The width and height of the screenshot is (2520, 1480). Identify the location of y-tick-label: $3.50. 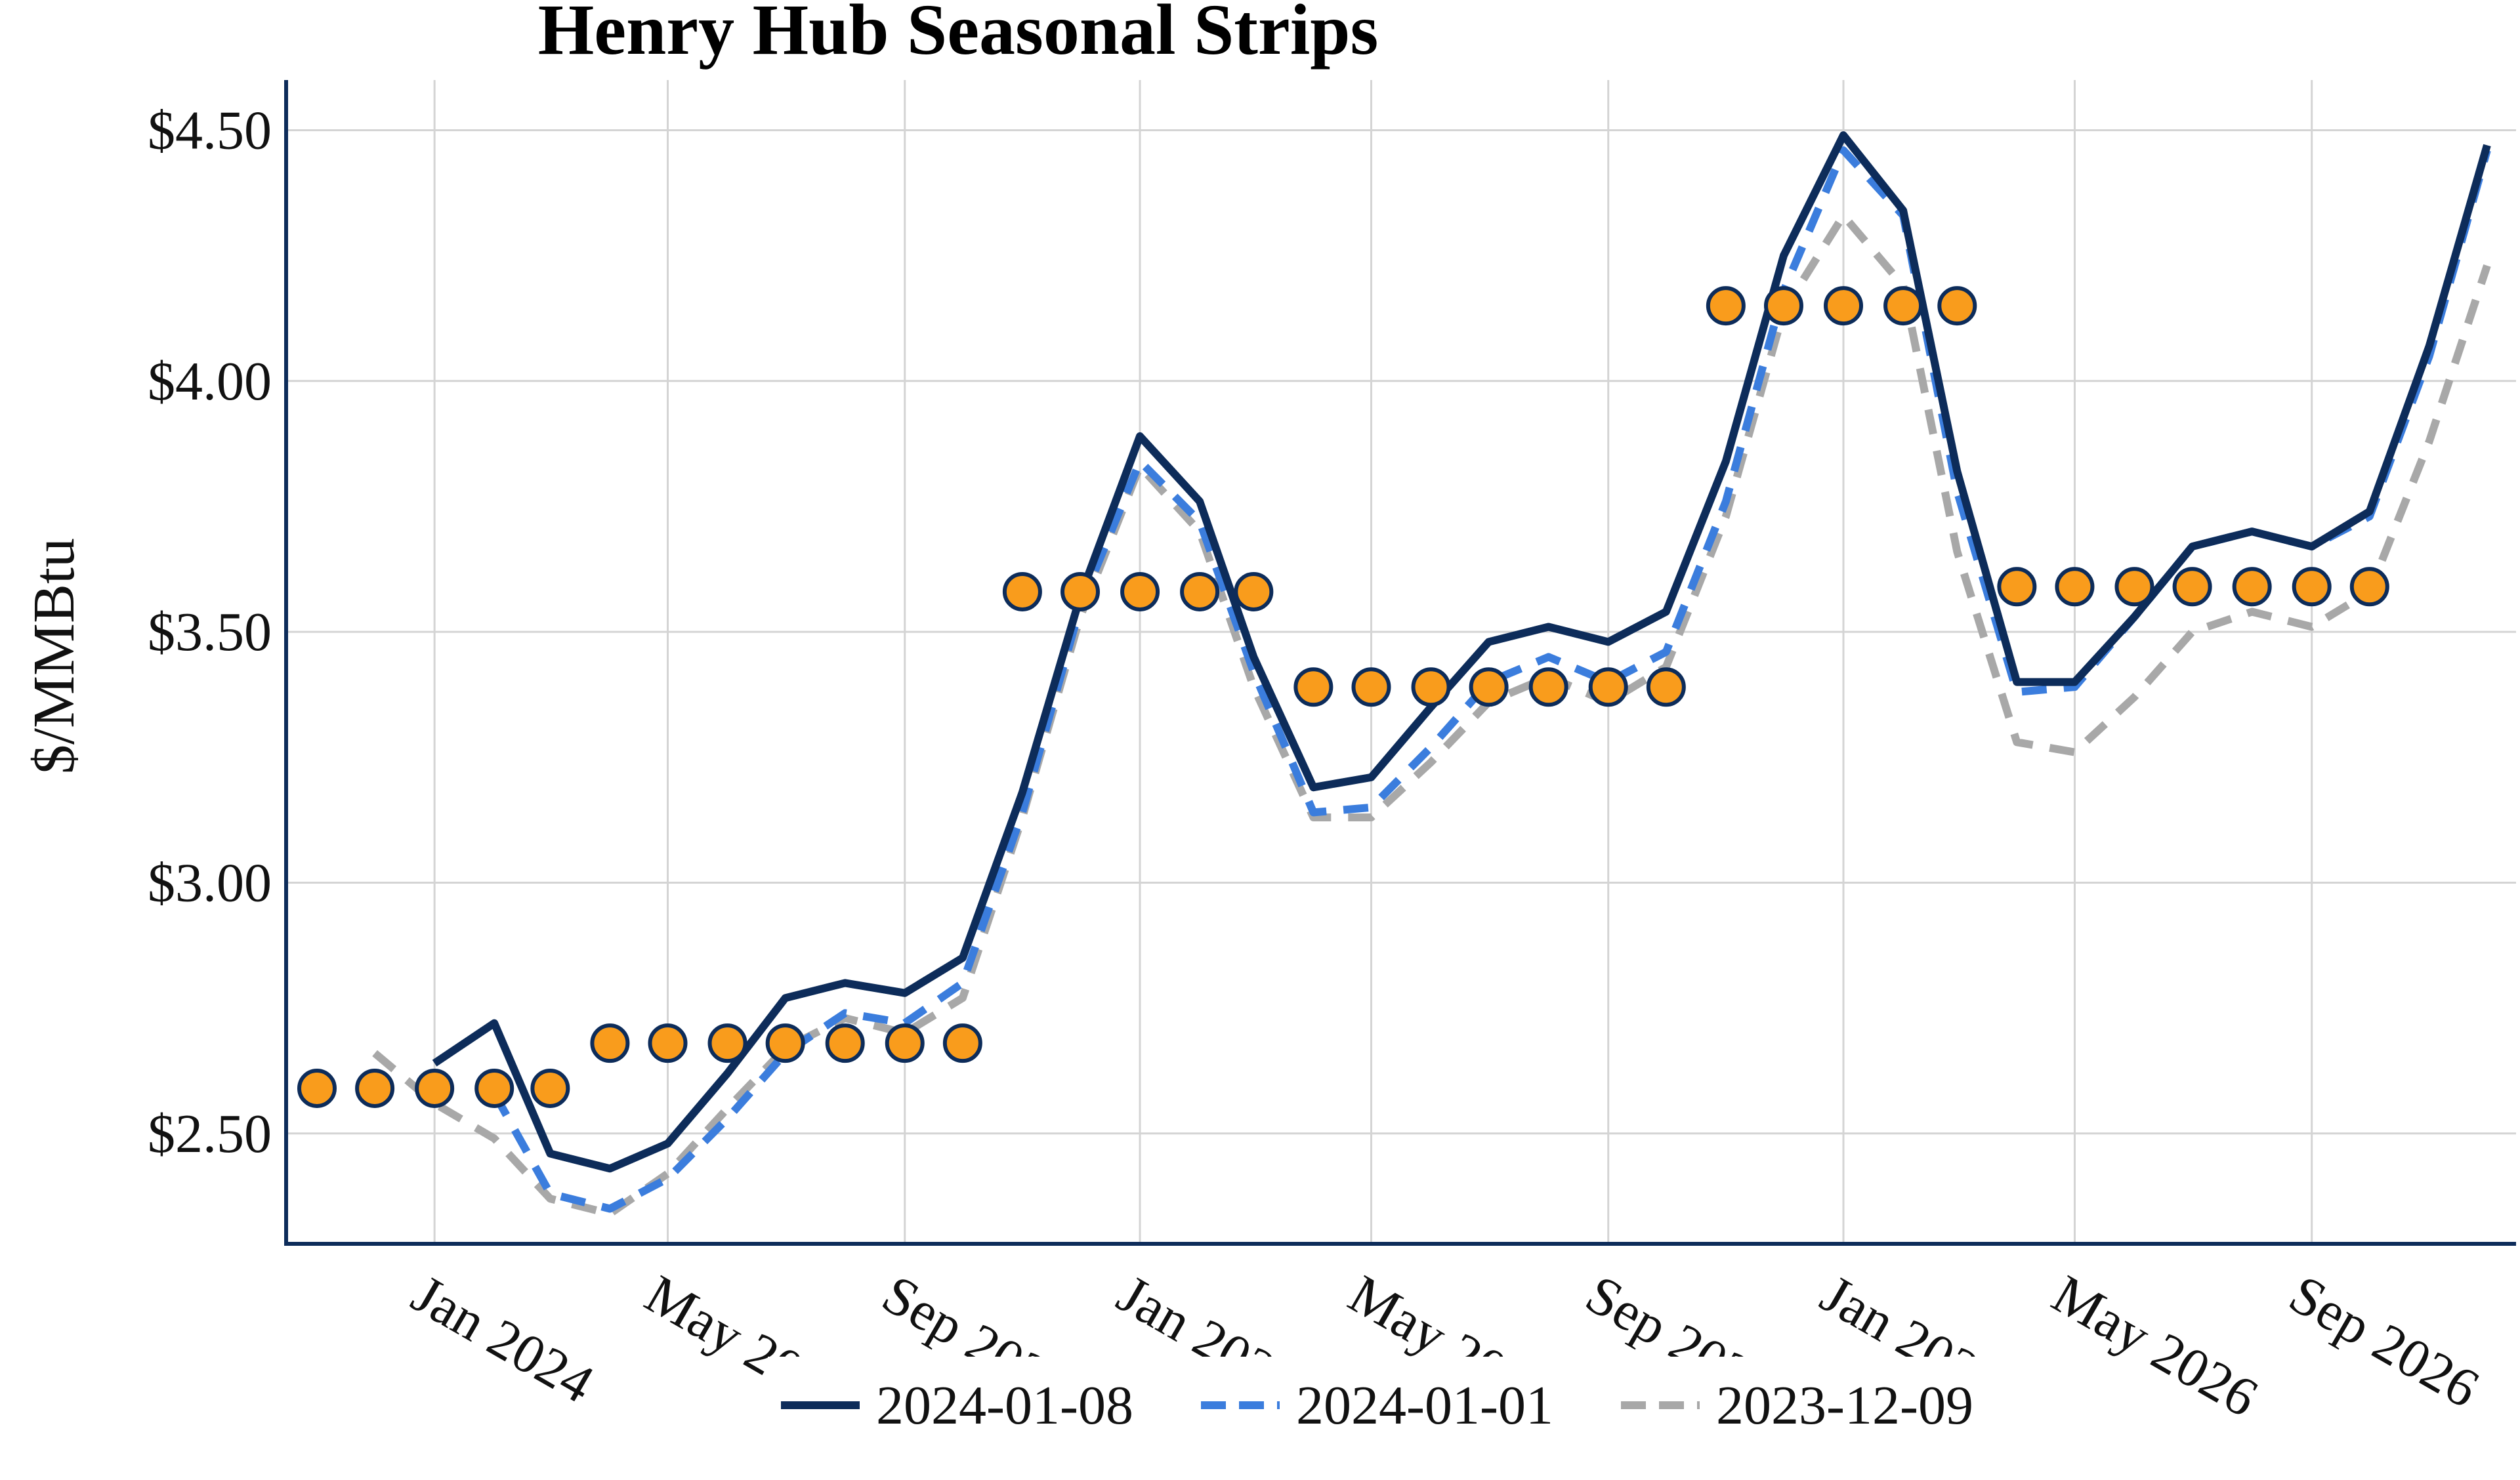
(210, 632).